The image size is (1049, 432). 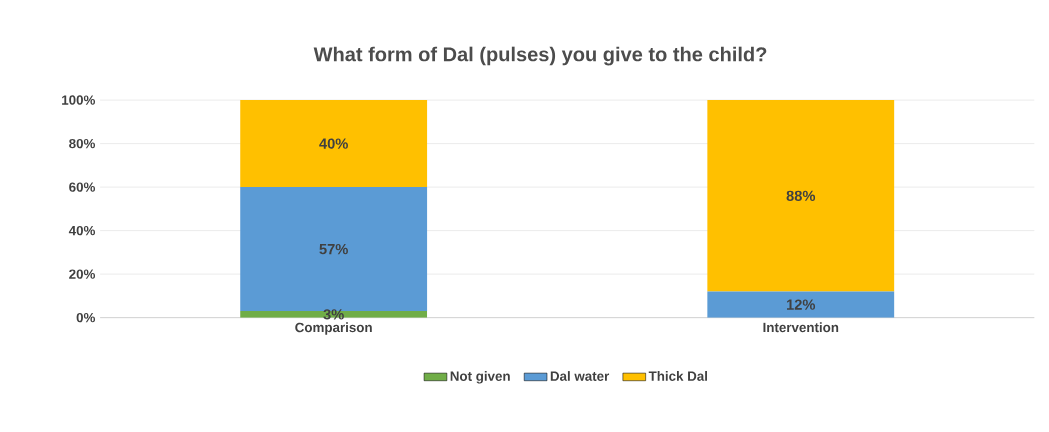 I want to click on data-label: 3%, so click(x=333, y=314).